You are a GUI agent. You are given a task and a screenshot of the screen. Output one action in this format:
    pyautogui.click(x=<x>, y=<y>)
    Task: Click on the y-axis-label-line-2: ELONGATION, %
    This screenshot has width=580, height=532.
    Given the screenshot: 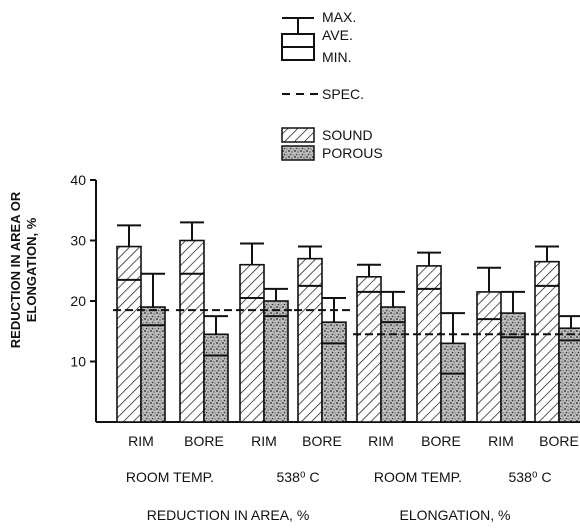 What is the action you would take?
    pyautogui.click(x=31, y=269)
    